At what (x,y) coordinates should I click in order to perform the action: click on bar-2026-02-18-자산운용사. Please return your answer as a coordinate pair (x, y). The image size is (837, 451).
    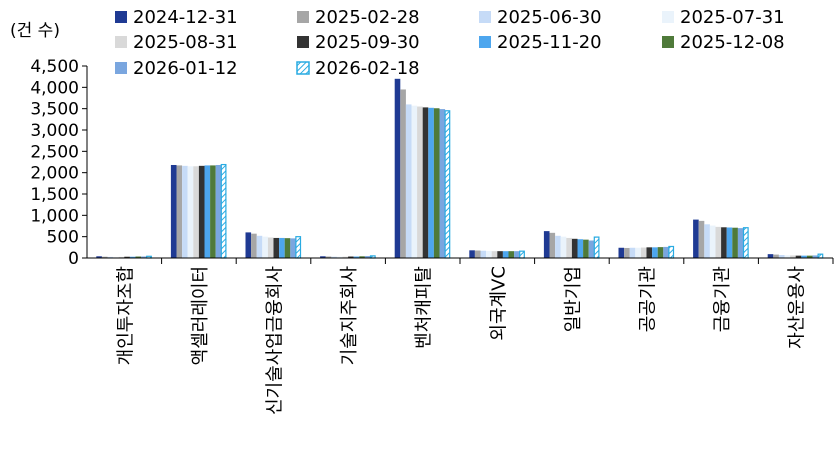
    Looking at the image, I should click on (820, 256).